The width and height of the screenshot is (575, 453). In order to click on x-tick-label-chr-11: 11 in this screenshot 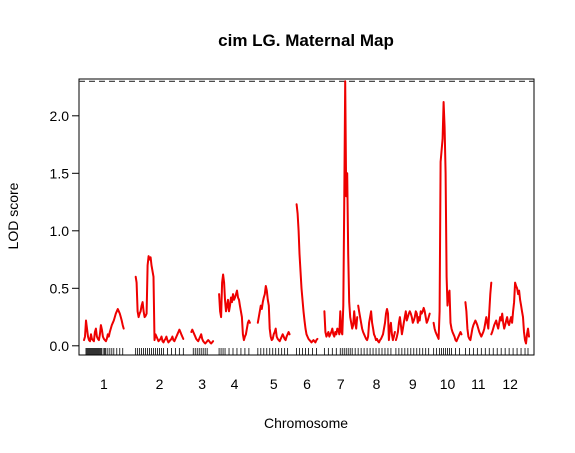, I will do `click(478, 384)`.